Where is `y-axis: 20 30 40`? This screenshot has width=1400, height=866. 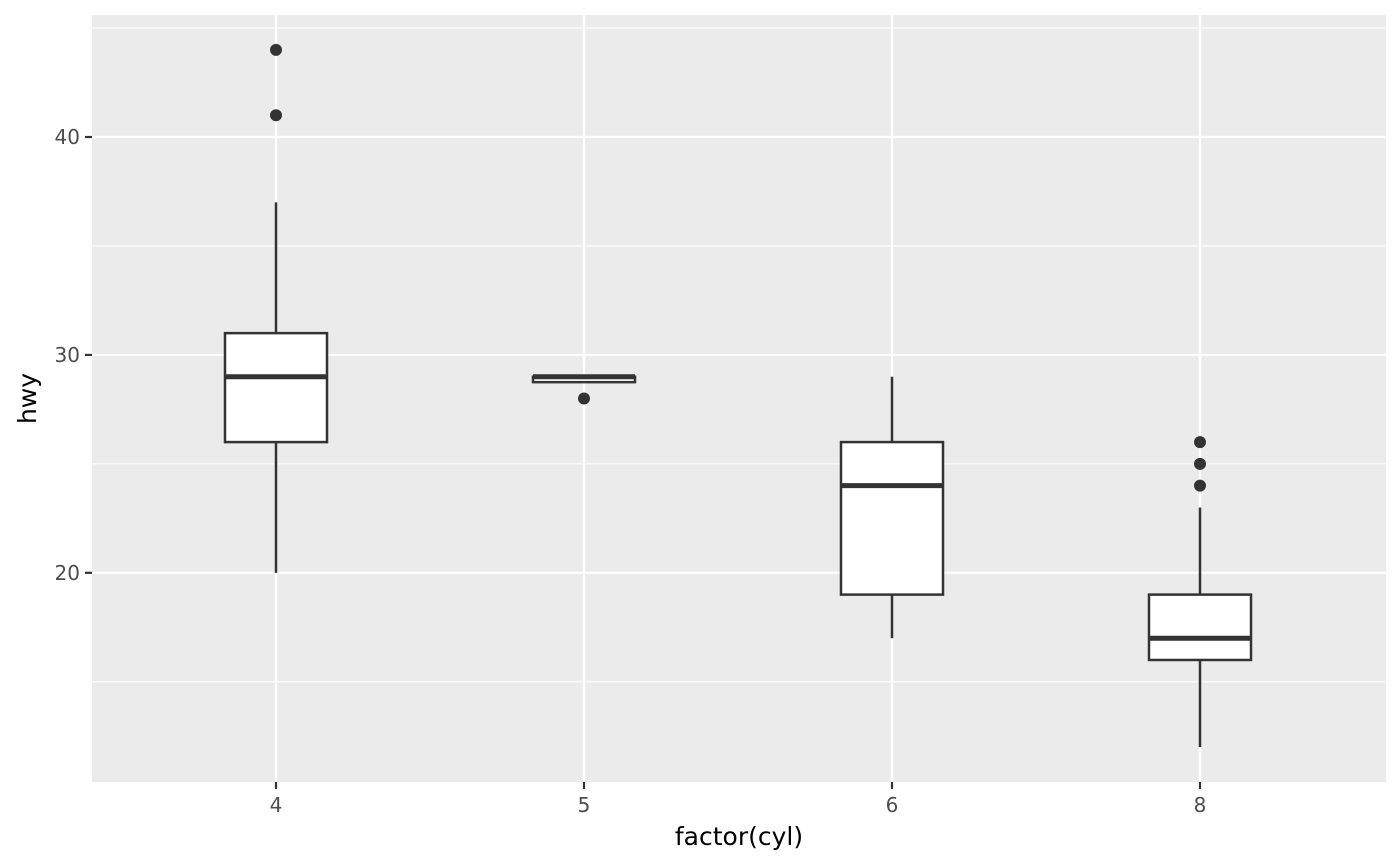
y-axis: 20 30 40 is located at coordinates (73, 355).